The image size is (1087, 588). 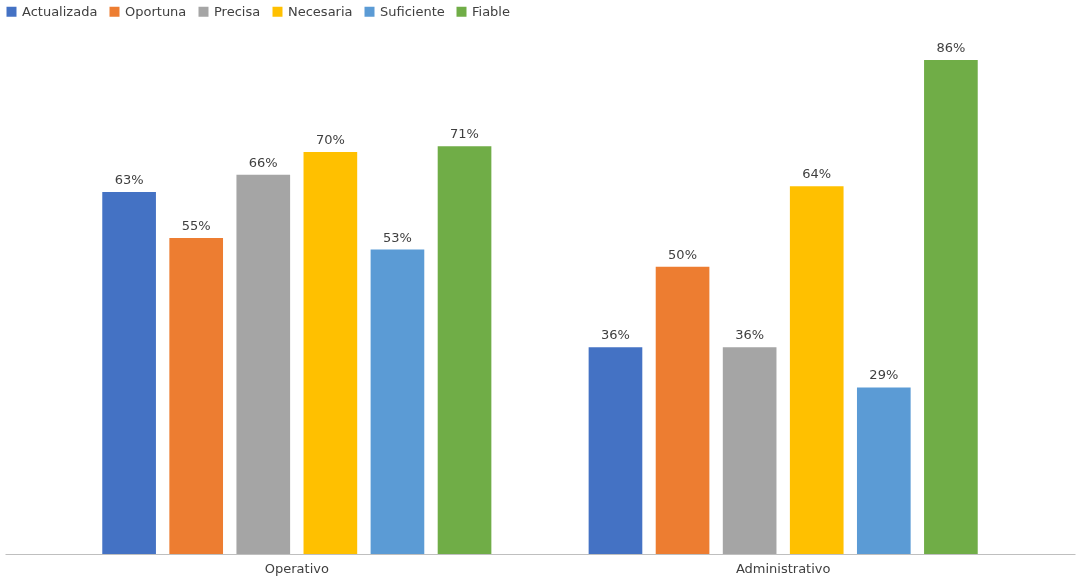 What do you see at coordinates (683, 254) in the screenshot?
I see `data-label: 50%` at bounding box center [683, 254].